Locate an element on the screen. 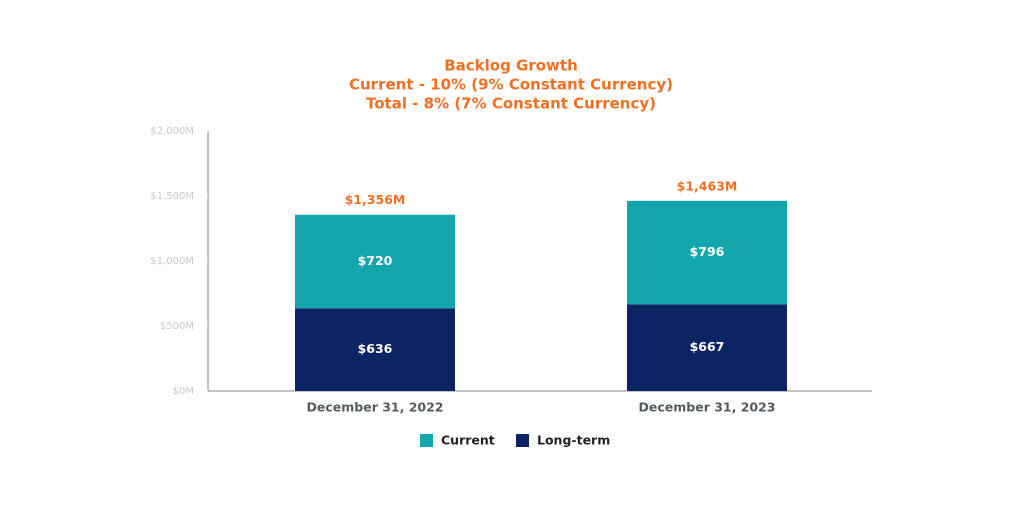 This screenshot has width=1024, height=512. data-label: $667 is located at coordinates (707, 346).